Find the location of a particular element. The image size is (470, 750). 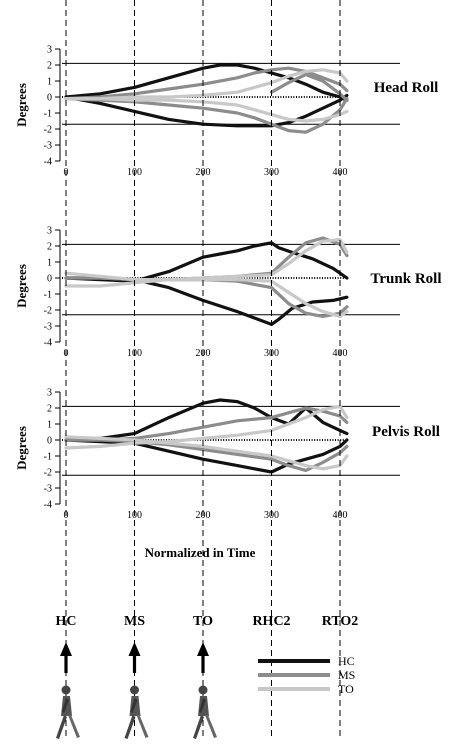

events-group: HC MS TO RHC2 RTO2 is located at coordinates (207, 676).